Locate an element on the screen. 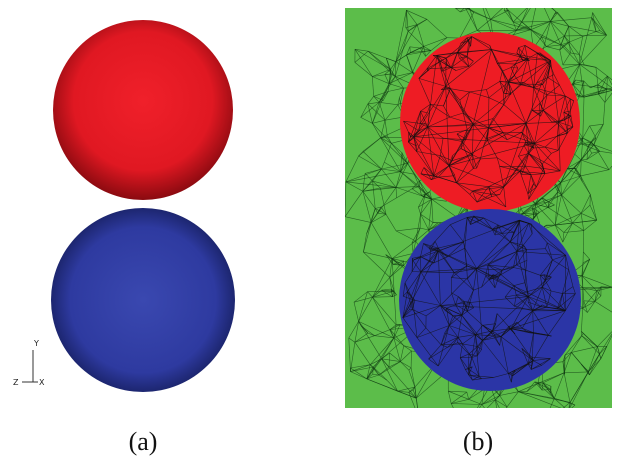 The image size is (633, 466). red-sphere is located at coordinates (143, 110).